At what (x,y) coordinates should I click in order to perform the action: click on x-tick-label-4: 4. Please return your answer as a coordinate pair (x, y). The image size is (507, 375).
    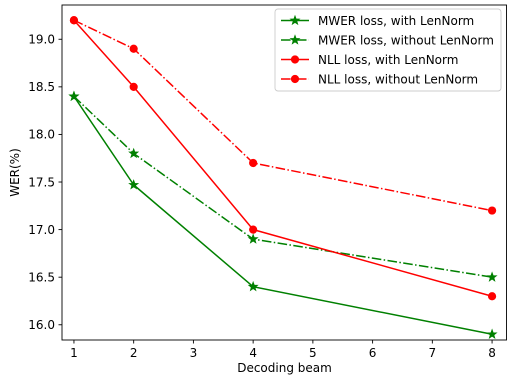
    Looking at the image, I should click on (253, 353).